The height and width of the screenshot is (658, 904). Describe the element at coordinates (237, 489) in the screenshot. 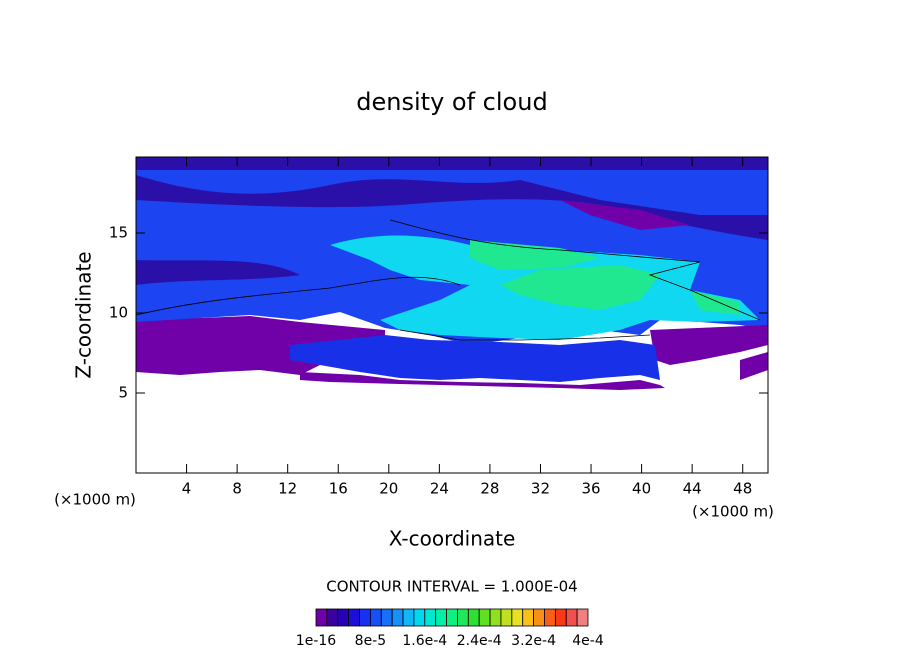

I see `x-tick-label: 8` at that location.